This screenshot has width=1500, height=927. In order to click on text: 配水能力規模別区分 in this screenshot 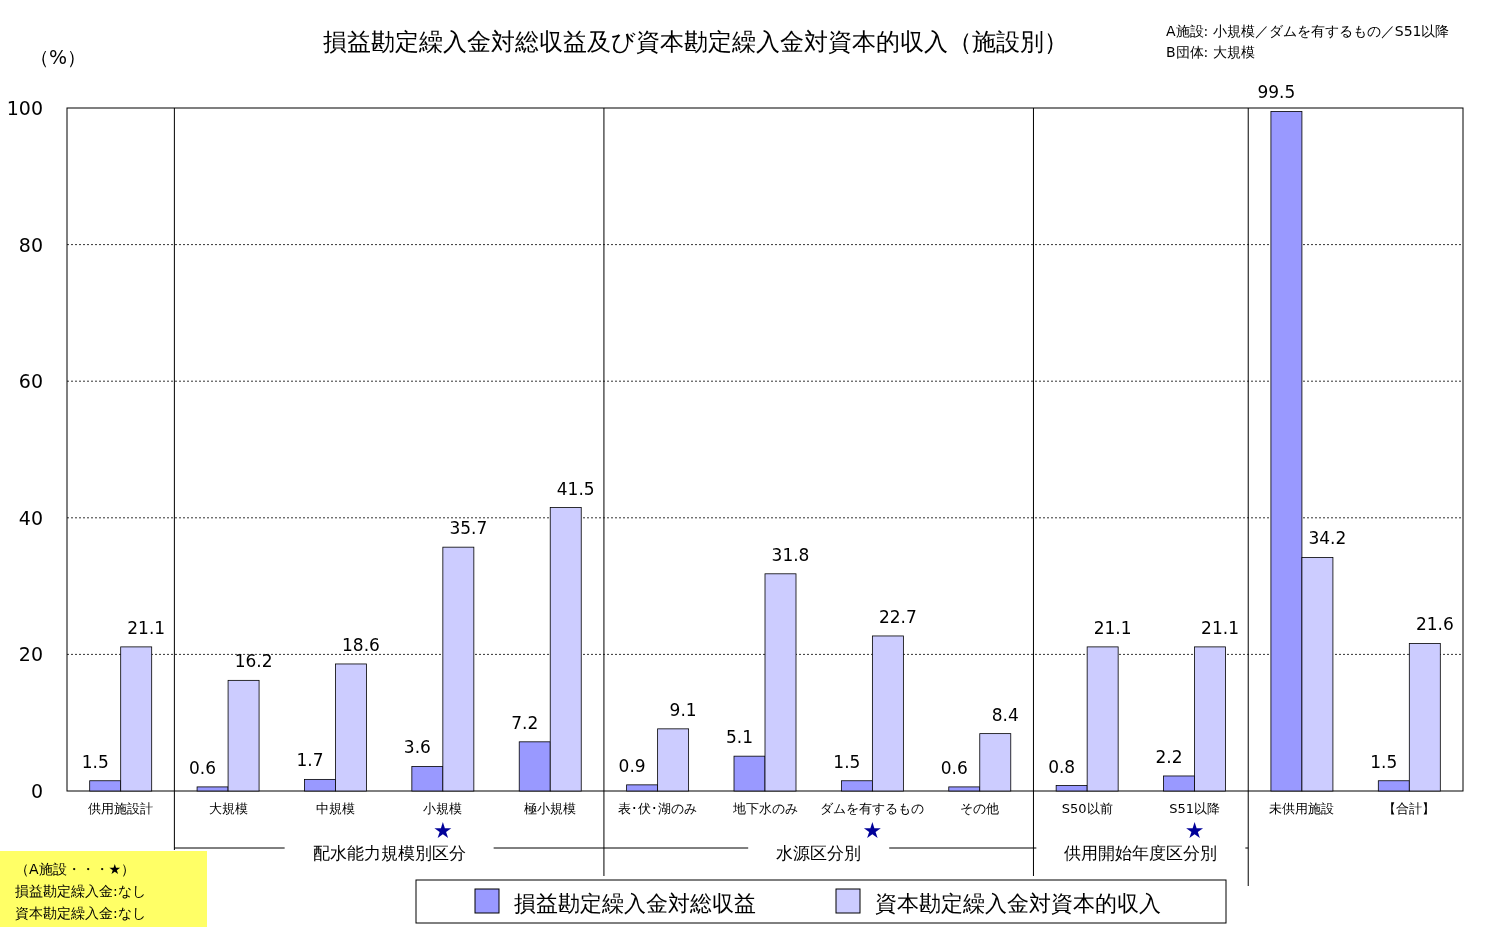, I will do `click(389, 853)`.